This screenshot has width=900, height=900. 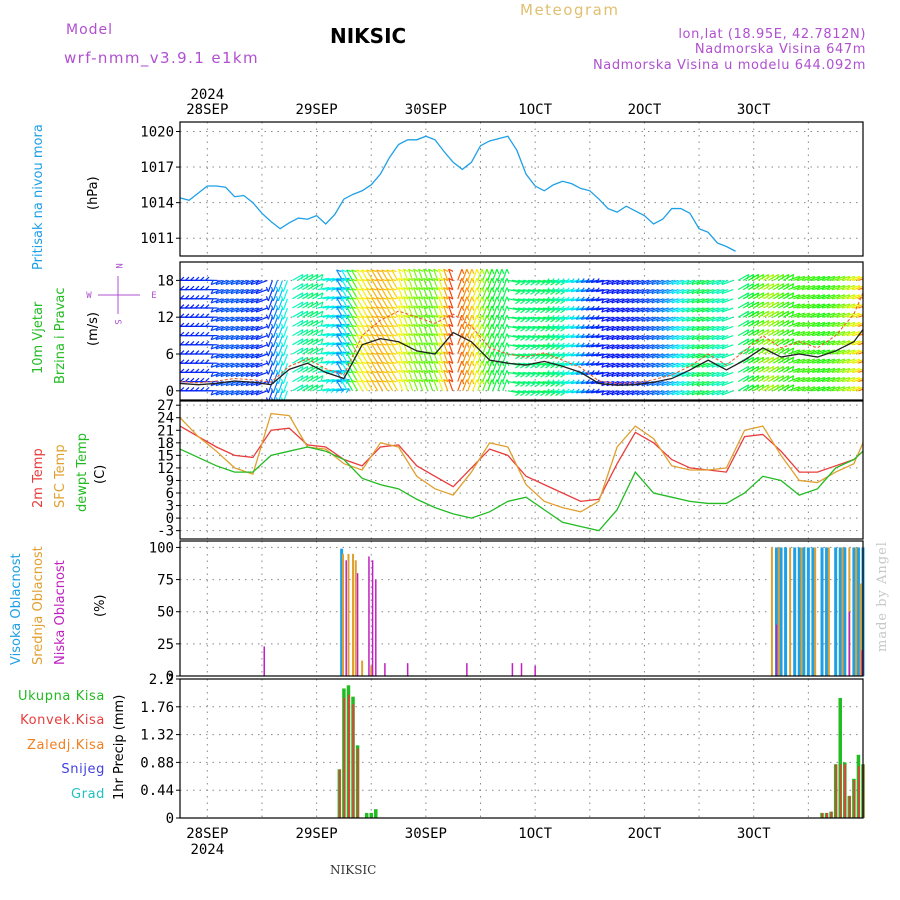 What do you see at coordinates (521, 189) in the screenshot?
I see `panel-frame` at bounding box center [521, 189].